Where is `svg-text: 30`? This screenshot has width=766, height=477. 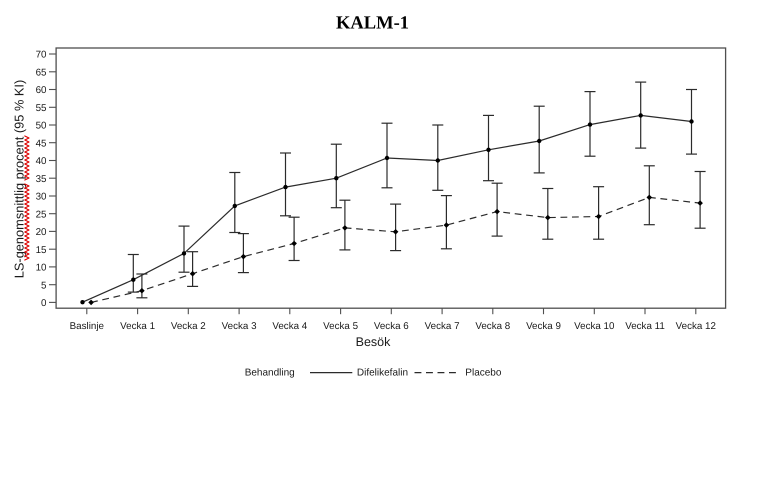
svg-text: 30 is located at coordinates (41, 197).